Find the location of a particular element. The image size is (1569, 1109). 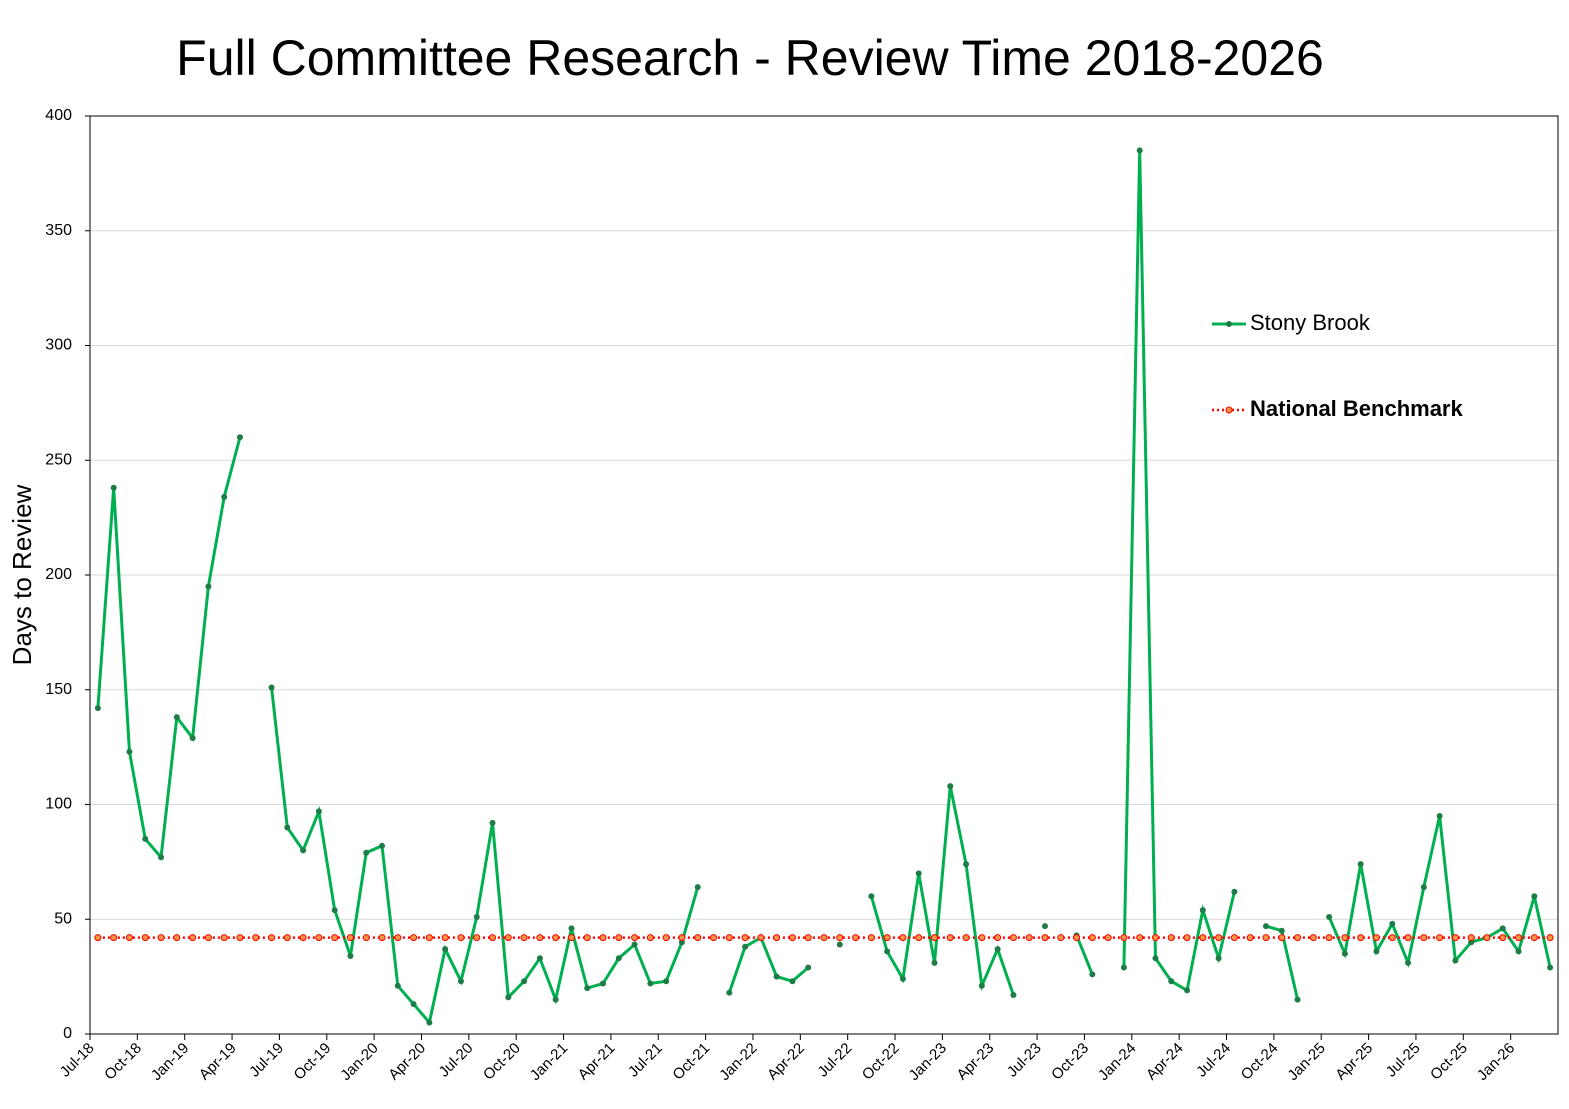

x-tick-label: Oct-18 is located at coordinates (123, 1062).